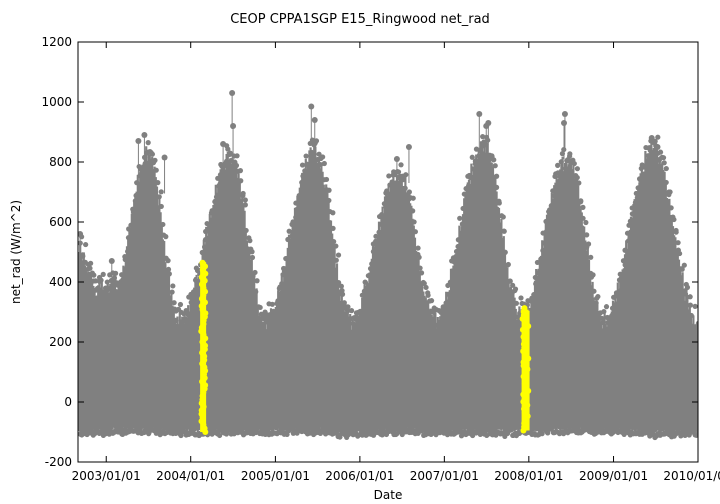 This screenshot has width=720, height=504. Describe the element at coordinates (60, 342) in the screenshot. I see `y-tick-label: 200` at that location.